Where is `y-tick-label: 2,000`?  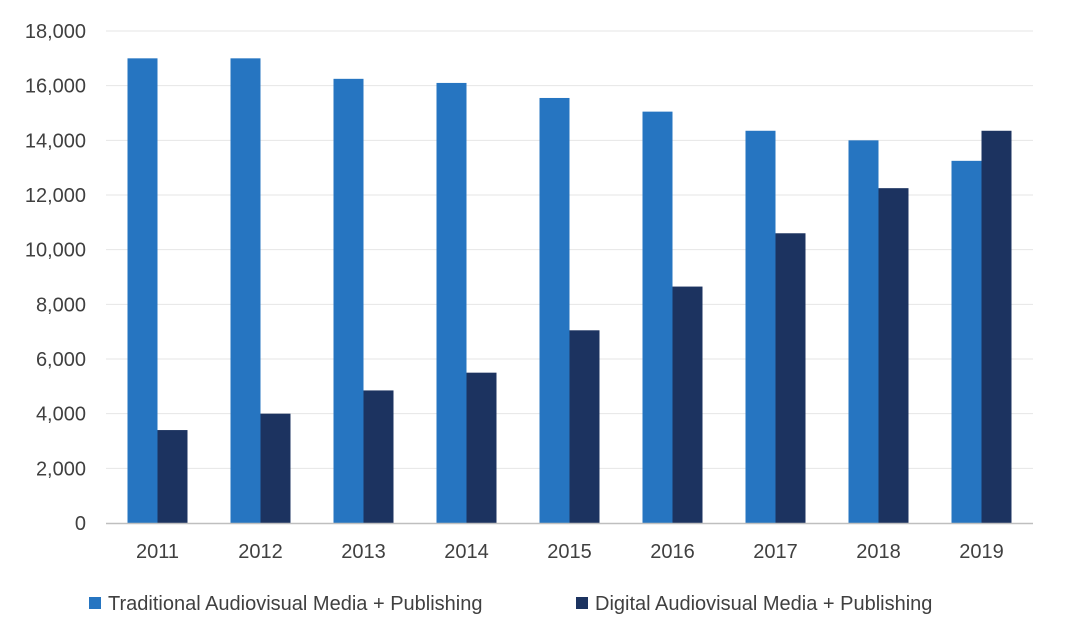
y-tick-label: 2,000 is located at coordinates (61, 469).